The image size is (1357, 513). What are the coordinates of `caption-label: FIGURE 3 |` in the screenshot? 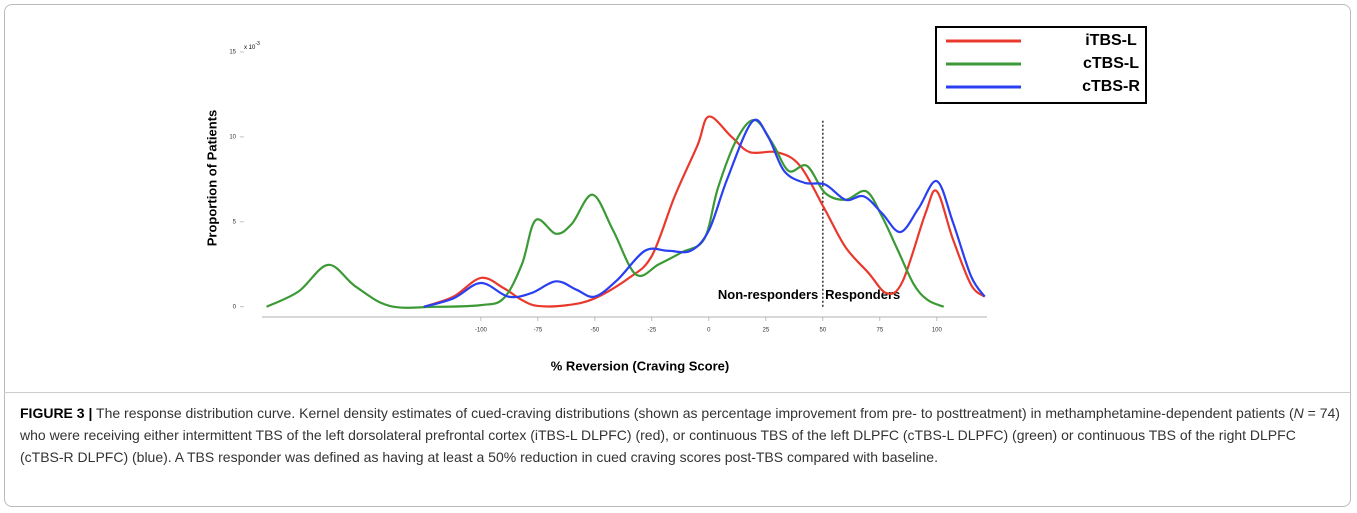 It's located at (56, 413).